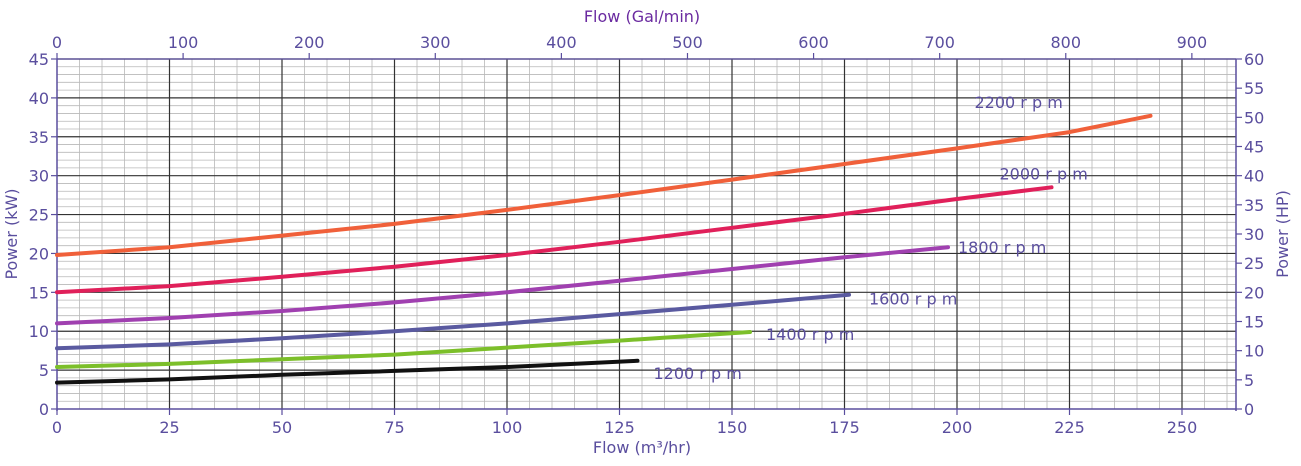 Image resolution: width=1301 pixels, height=466 pixels. Describe the element at coordinates (435, 42) in the screenshot. I see `x-top-tick-label: 300` at that location.